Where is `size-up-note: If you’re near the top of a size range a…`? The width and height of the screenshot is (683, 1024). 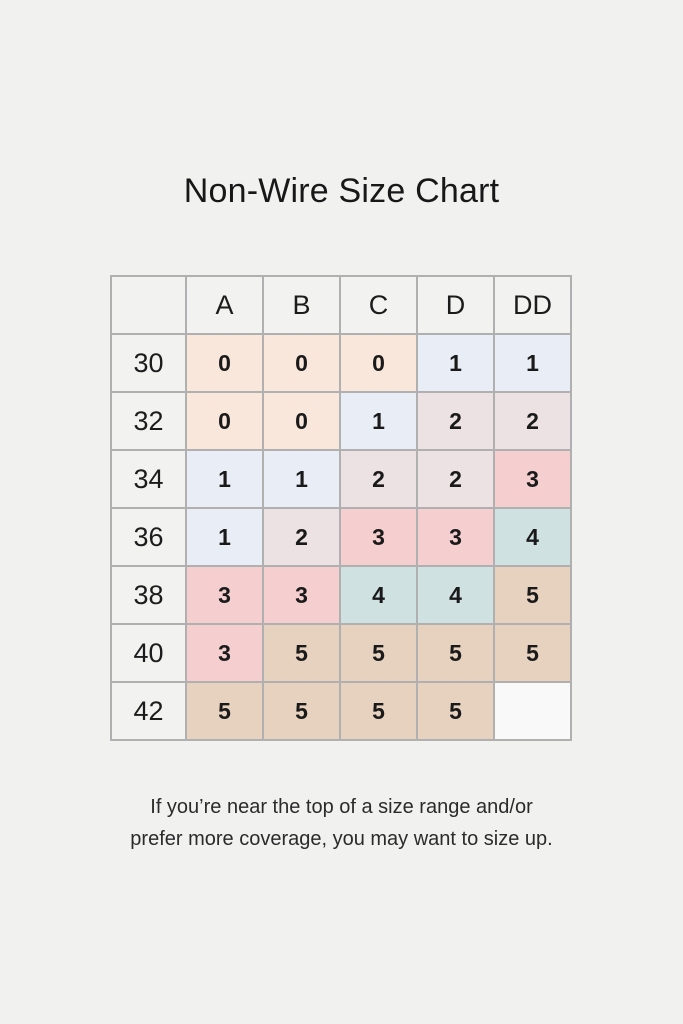 size-up-note: If you’re near the top of a size range a… is located at coordinates (341, 823).